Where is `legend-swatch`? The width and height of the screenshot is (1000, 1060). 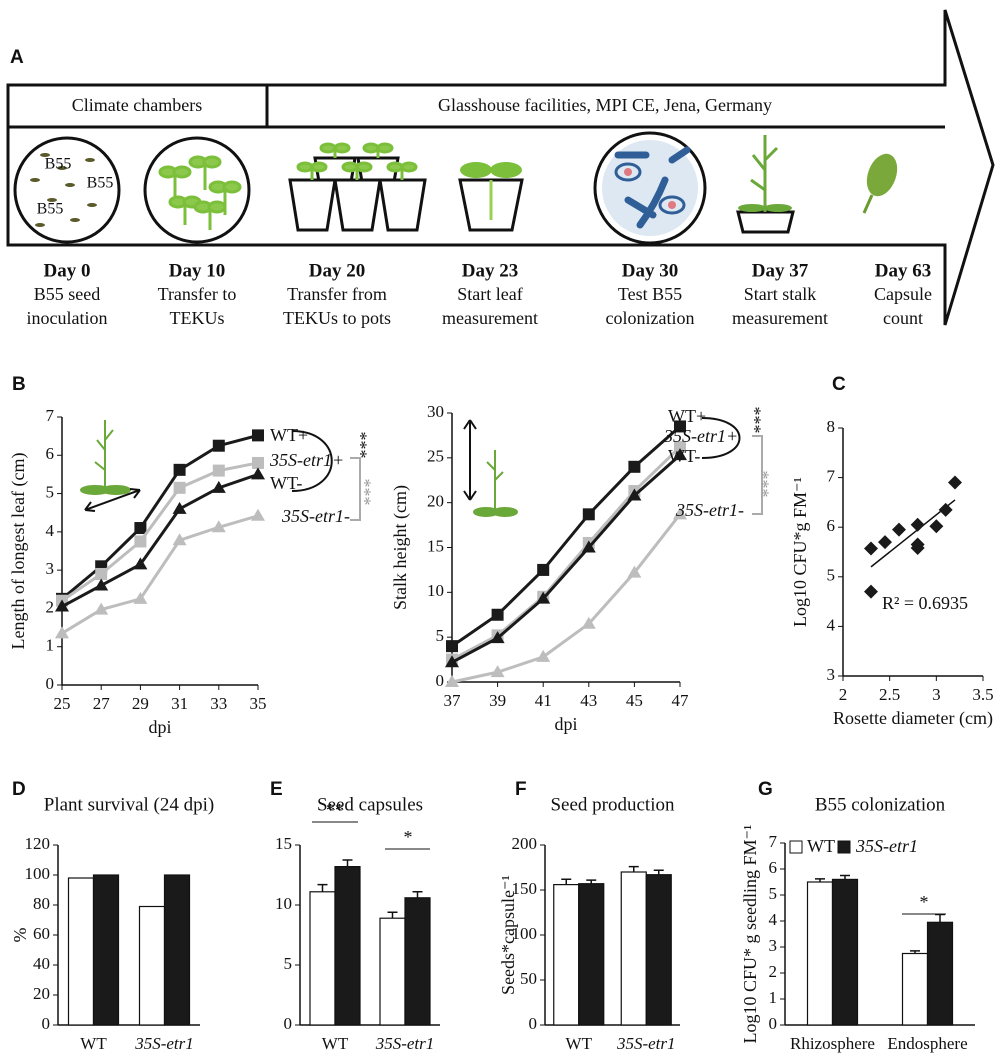 legend-swatch is located at coordinates (796, 847).